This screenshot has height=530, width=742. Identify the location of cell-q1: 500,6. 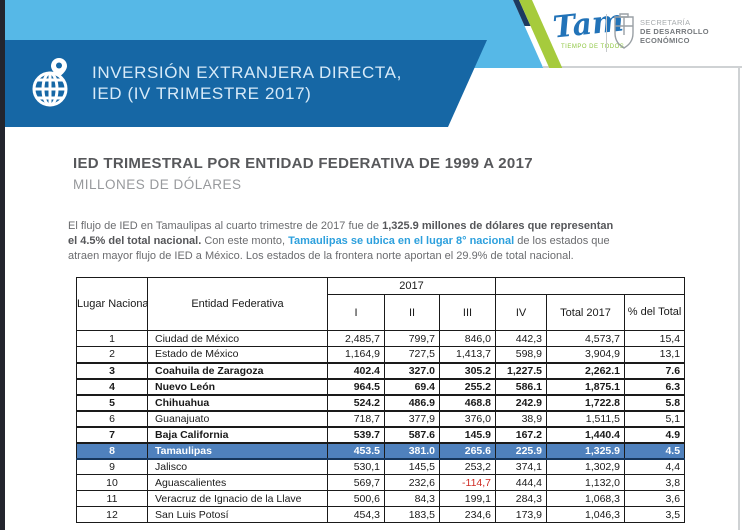
(356, 498).